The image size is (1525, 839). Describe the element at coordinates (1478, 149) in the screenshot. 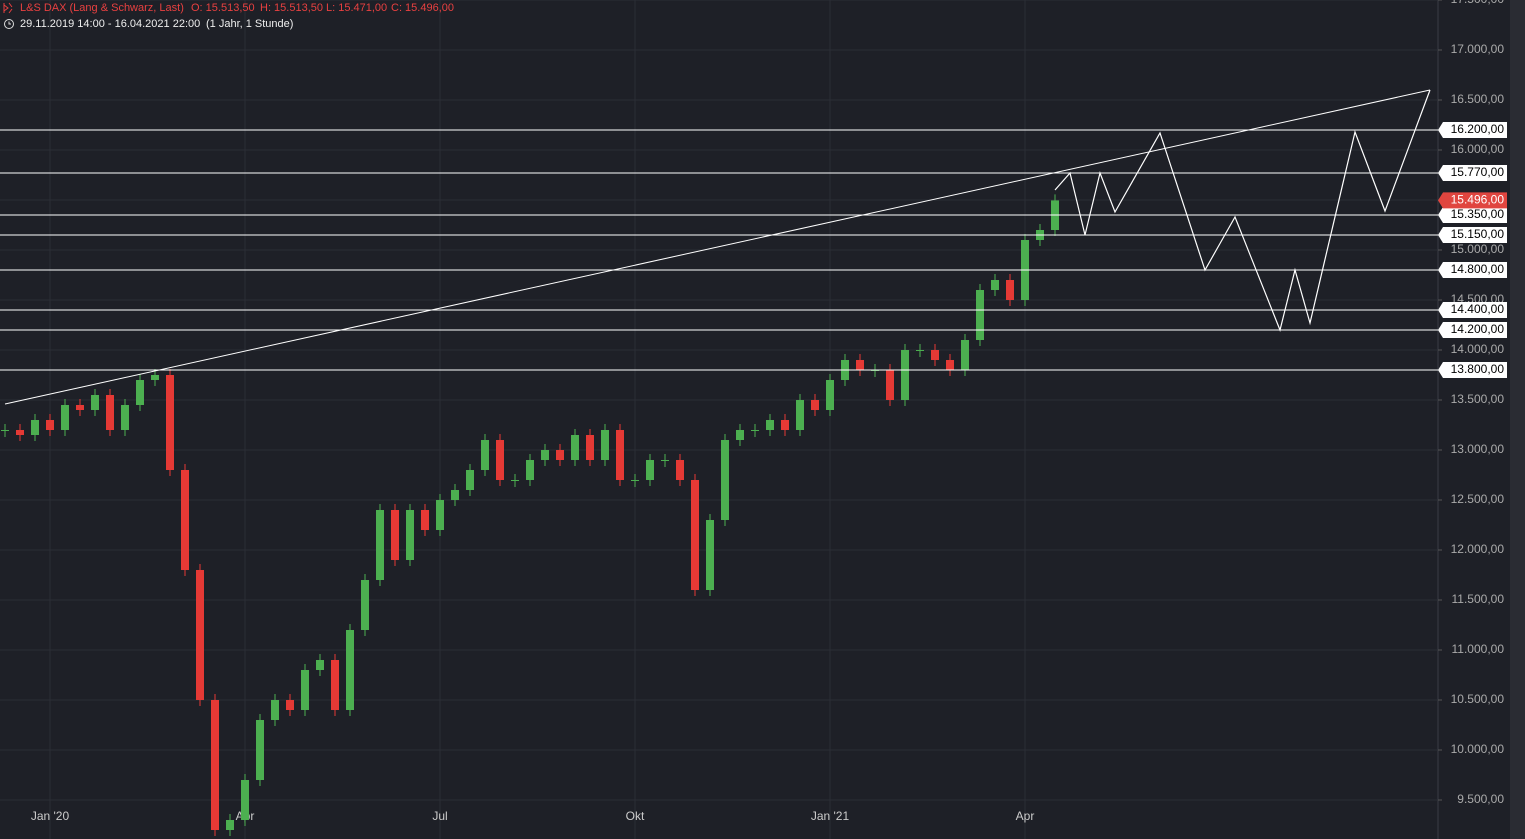

I see `y-tick-label: 16.000,00` at that location.